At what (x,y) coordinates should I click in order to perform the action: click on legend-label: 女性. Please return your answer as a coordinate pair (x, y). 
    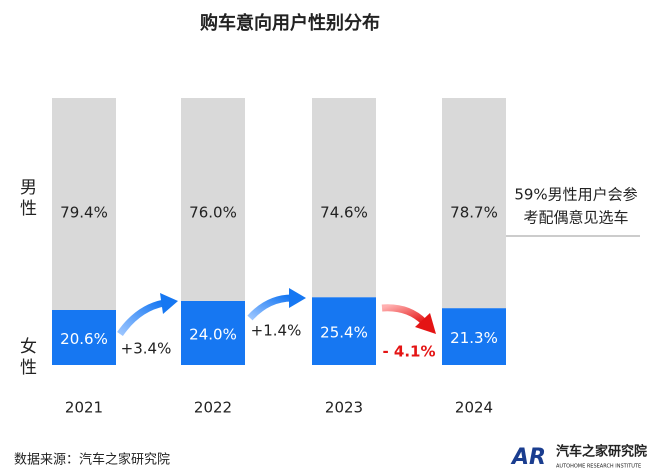
    Looking at the image, I should click on (26, 358).